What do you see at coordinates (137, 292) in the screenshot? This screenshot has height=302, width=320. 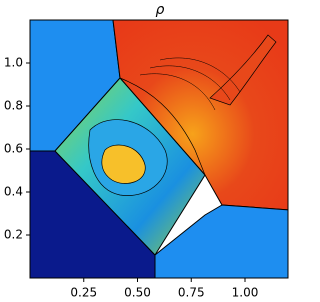 I see `x-tick-label: 0.50` at bounding box center [137, 292].